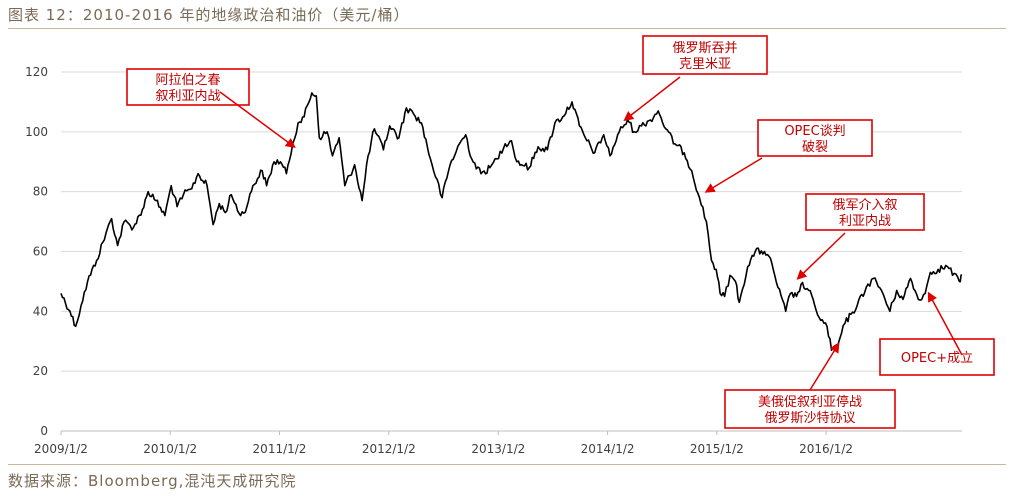 This screenshot has height=498, width=1014. I want to click on annotation-text: OPEC+成立, so click(937, 358).